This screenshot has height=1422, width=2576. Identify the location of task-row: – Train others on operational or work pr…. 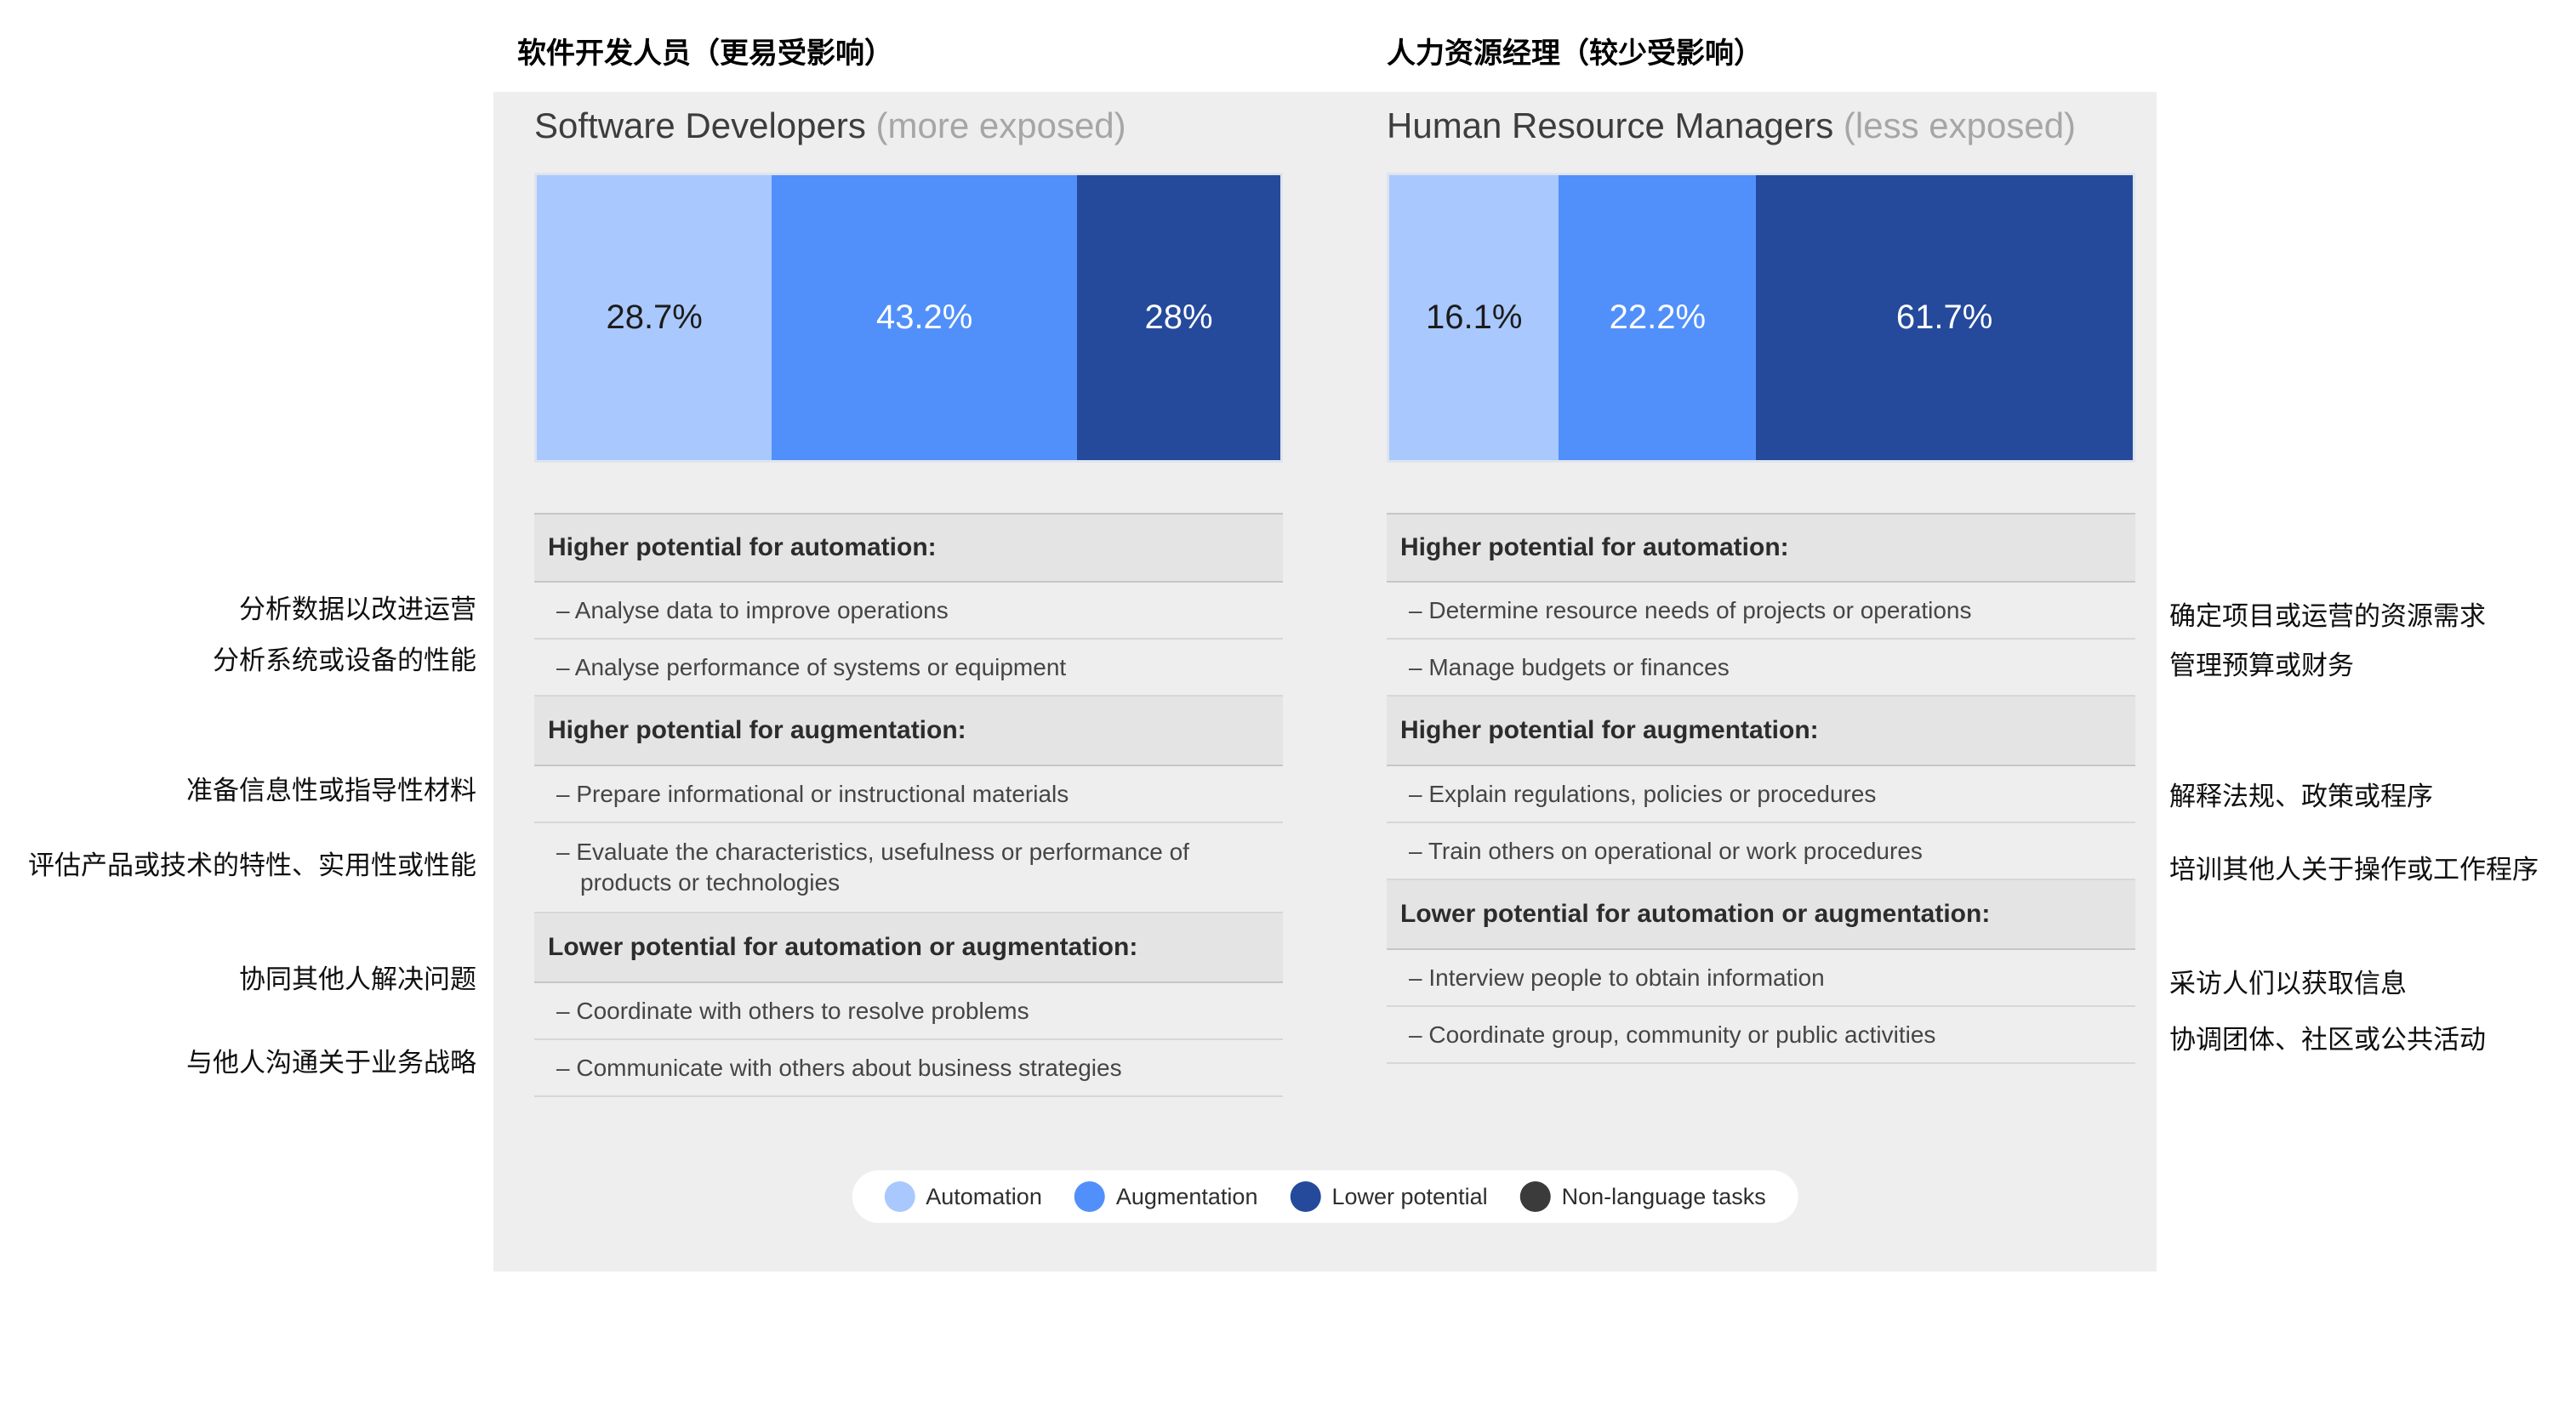
(1761, 851).